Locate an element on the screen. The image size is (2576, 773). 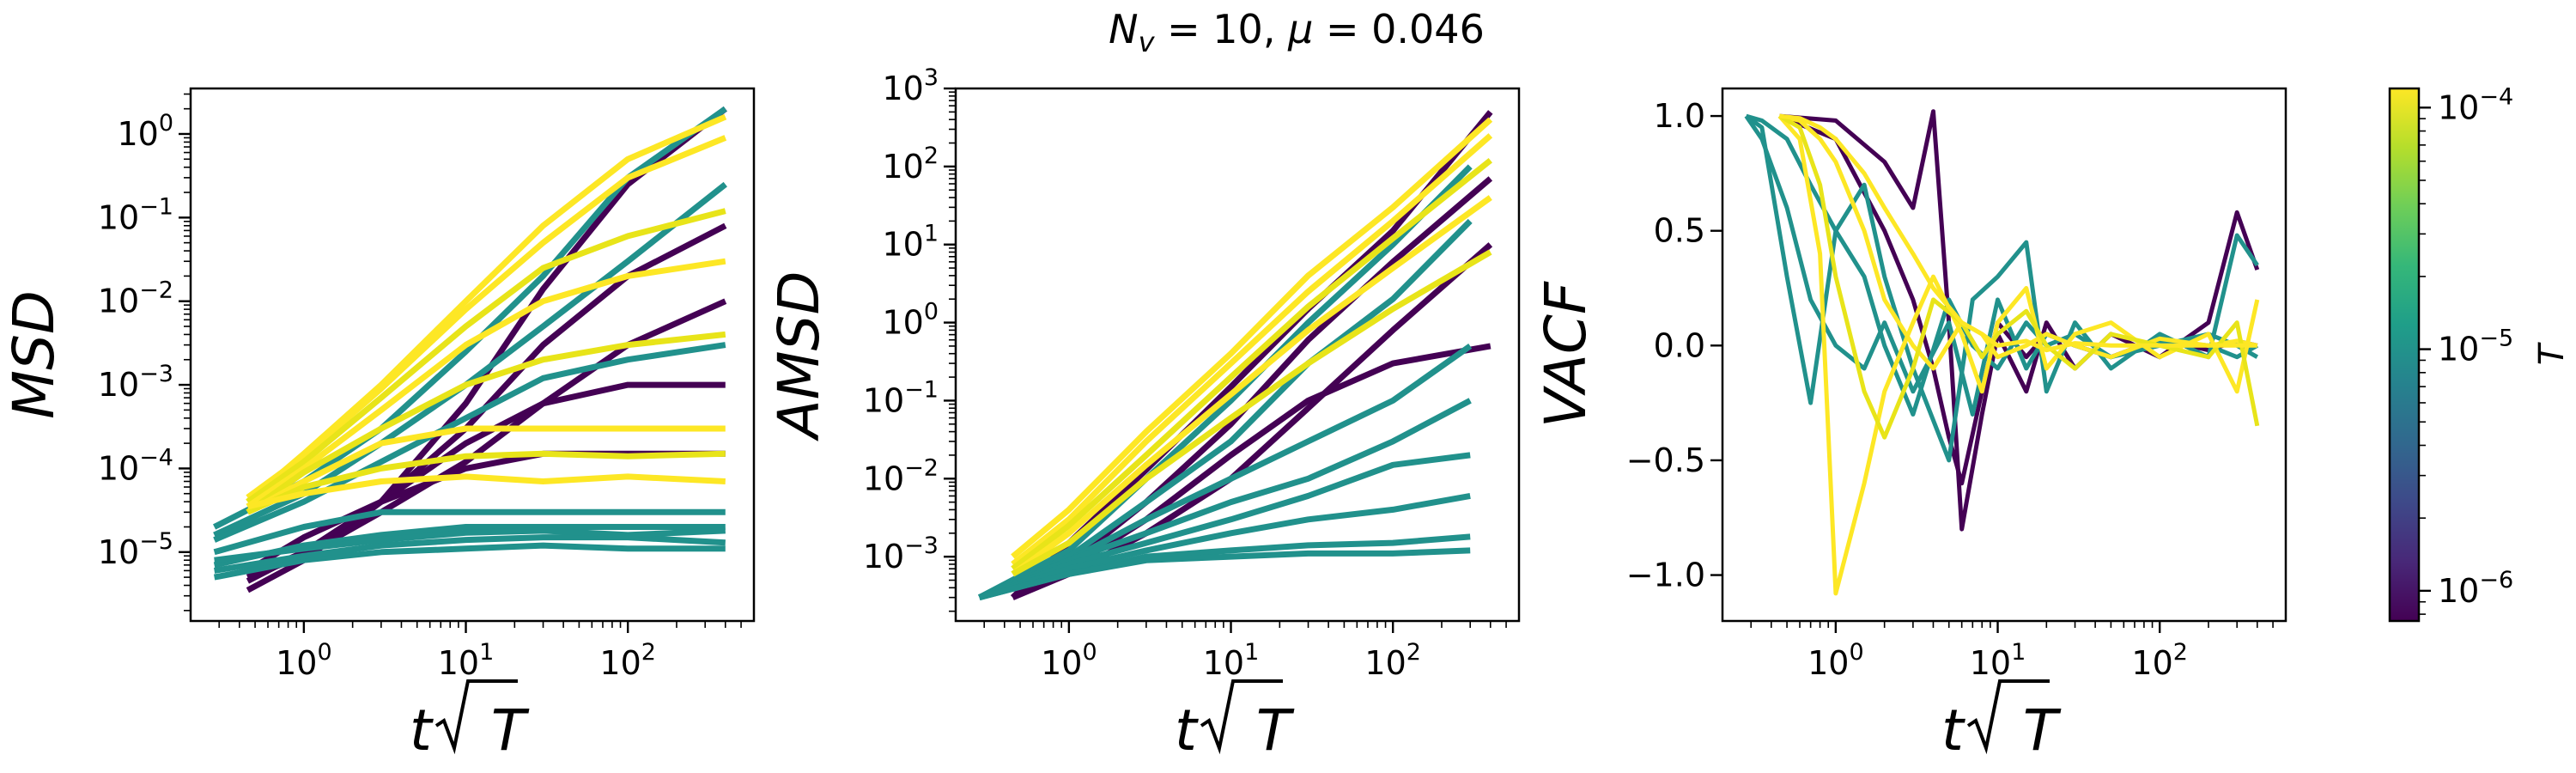
y-tick-label: 0.0 is located at coordinates (1679, 345).